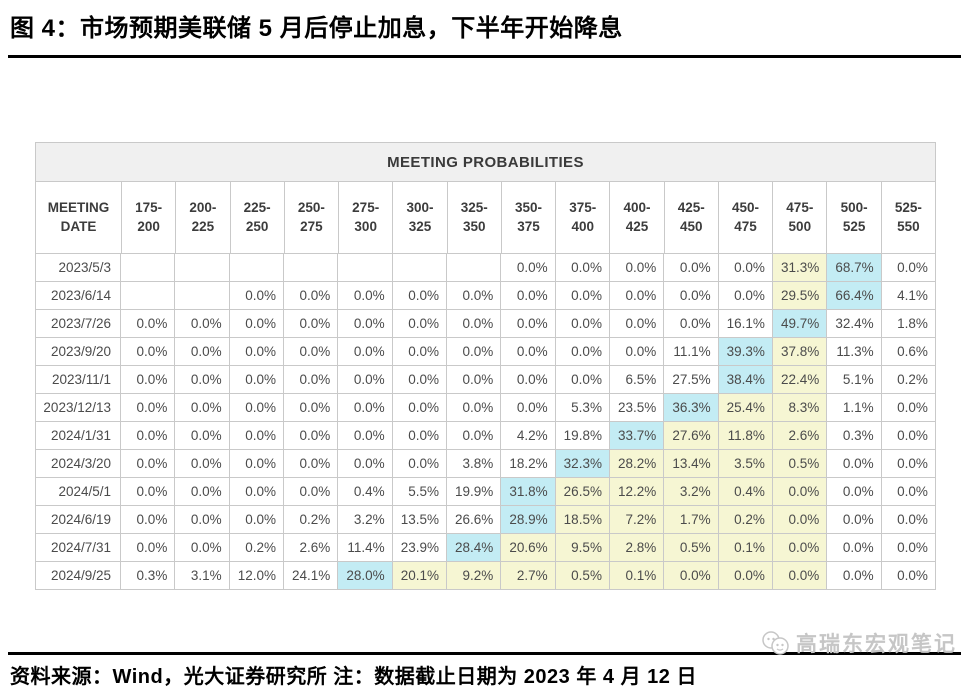 The height and width of the screenshot is (693, 969). What do you see at coordinates (854, 407) in the screenshot?
I see `probability-cell: 1.1%` at bounding box center [854, 407].